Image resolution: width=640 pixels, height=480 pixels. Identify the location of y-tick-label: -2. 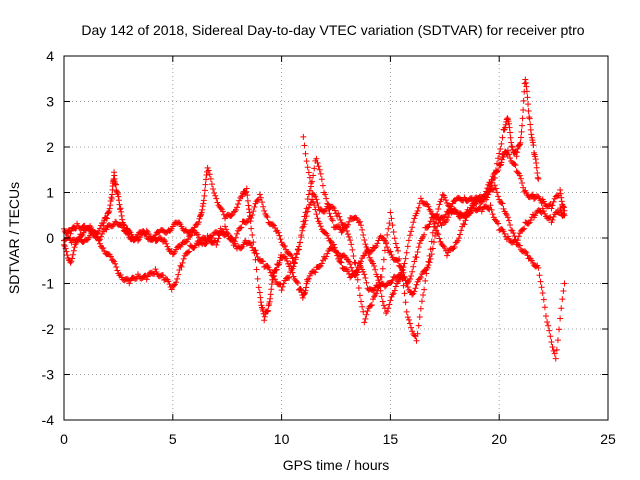
(48, 329).